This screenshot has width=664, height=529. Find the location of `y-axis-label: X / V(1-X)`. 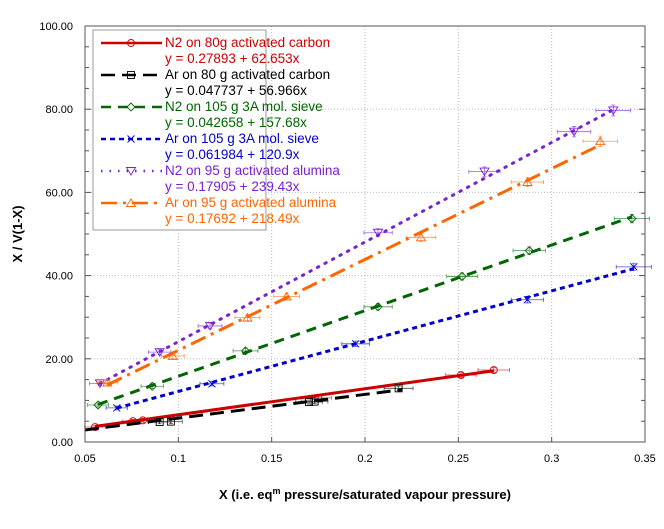

y-axis-label: X / V(1-X) is located at coordinates (17, 233).